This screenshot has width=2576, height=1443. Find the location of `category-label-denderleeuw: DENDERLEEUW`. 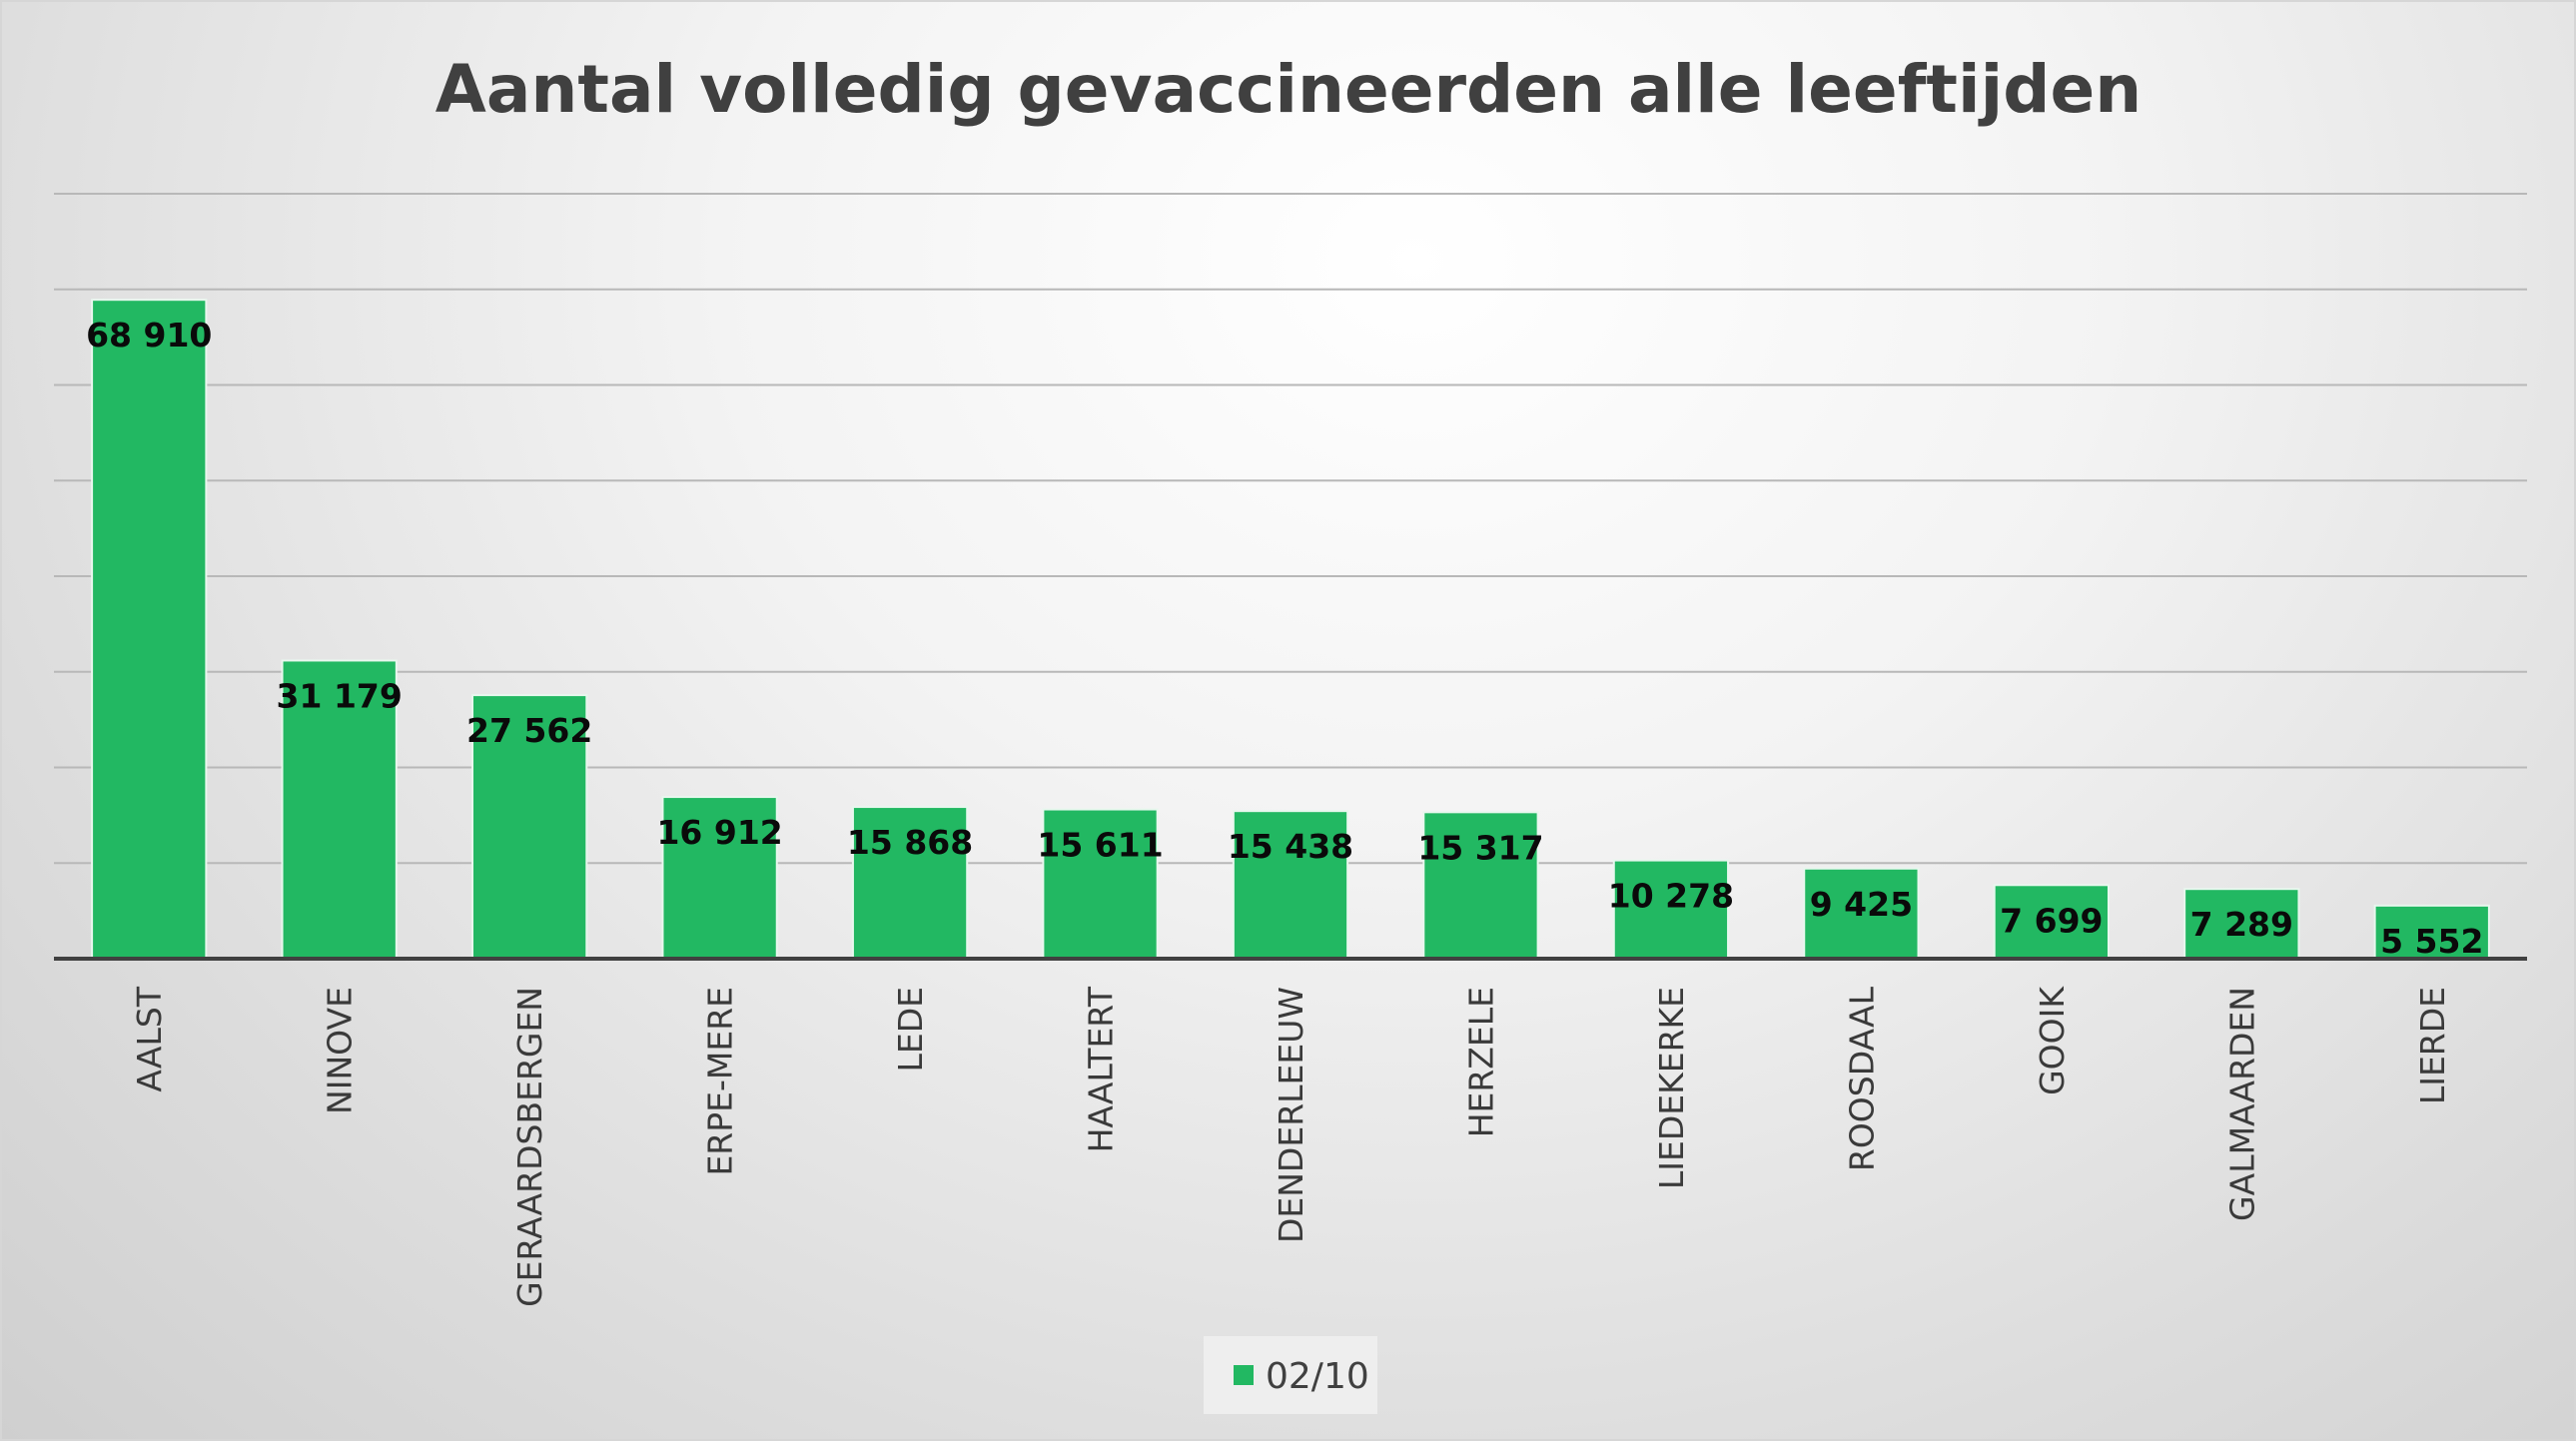

category-label-denderleeuw: DENDERLEEUW is located at coordinates (1291, 1115).